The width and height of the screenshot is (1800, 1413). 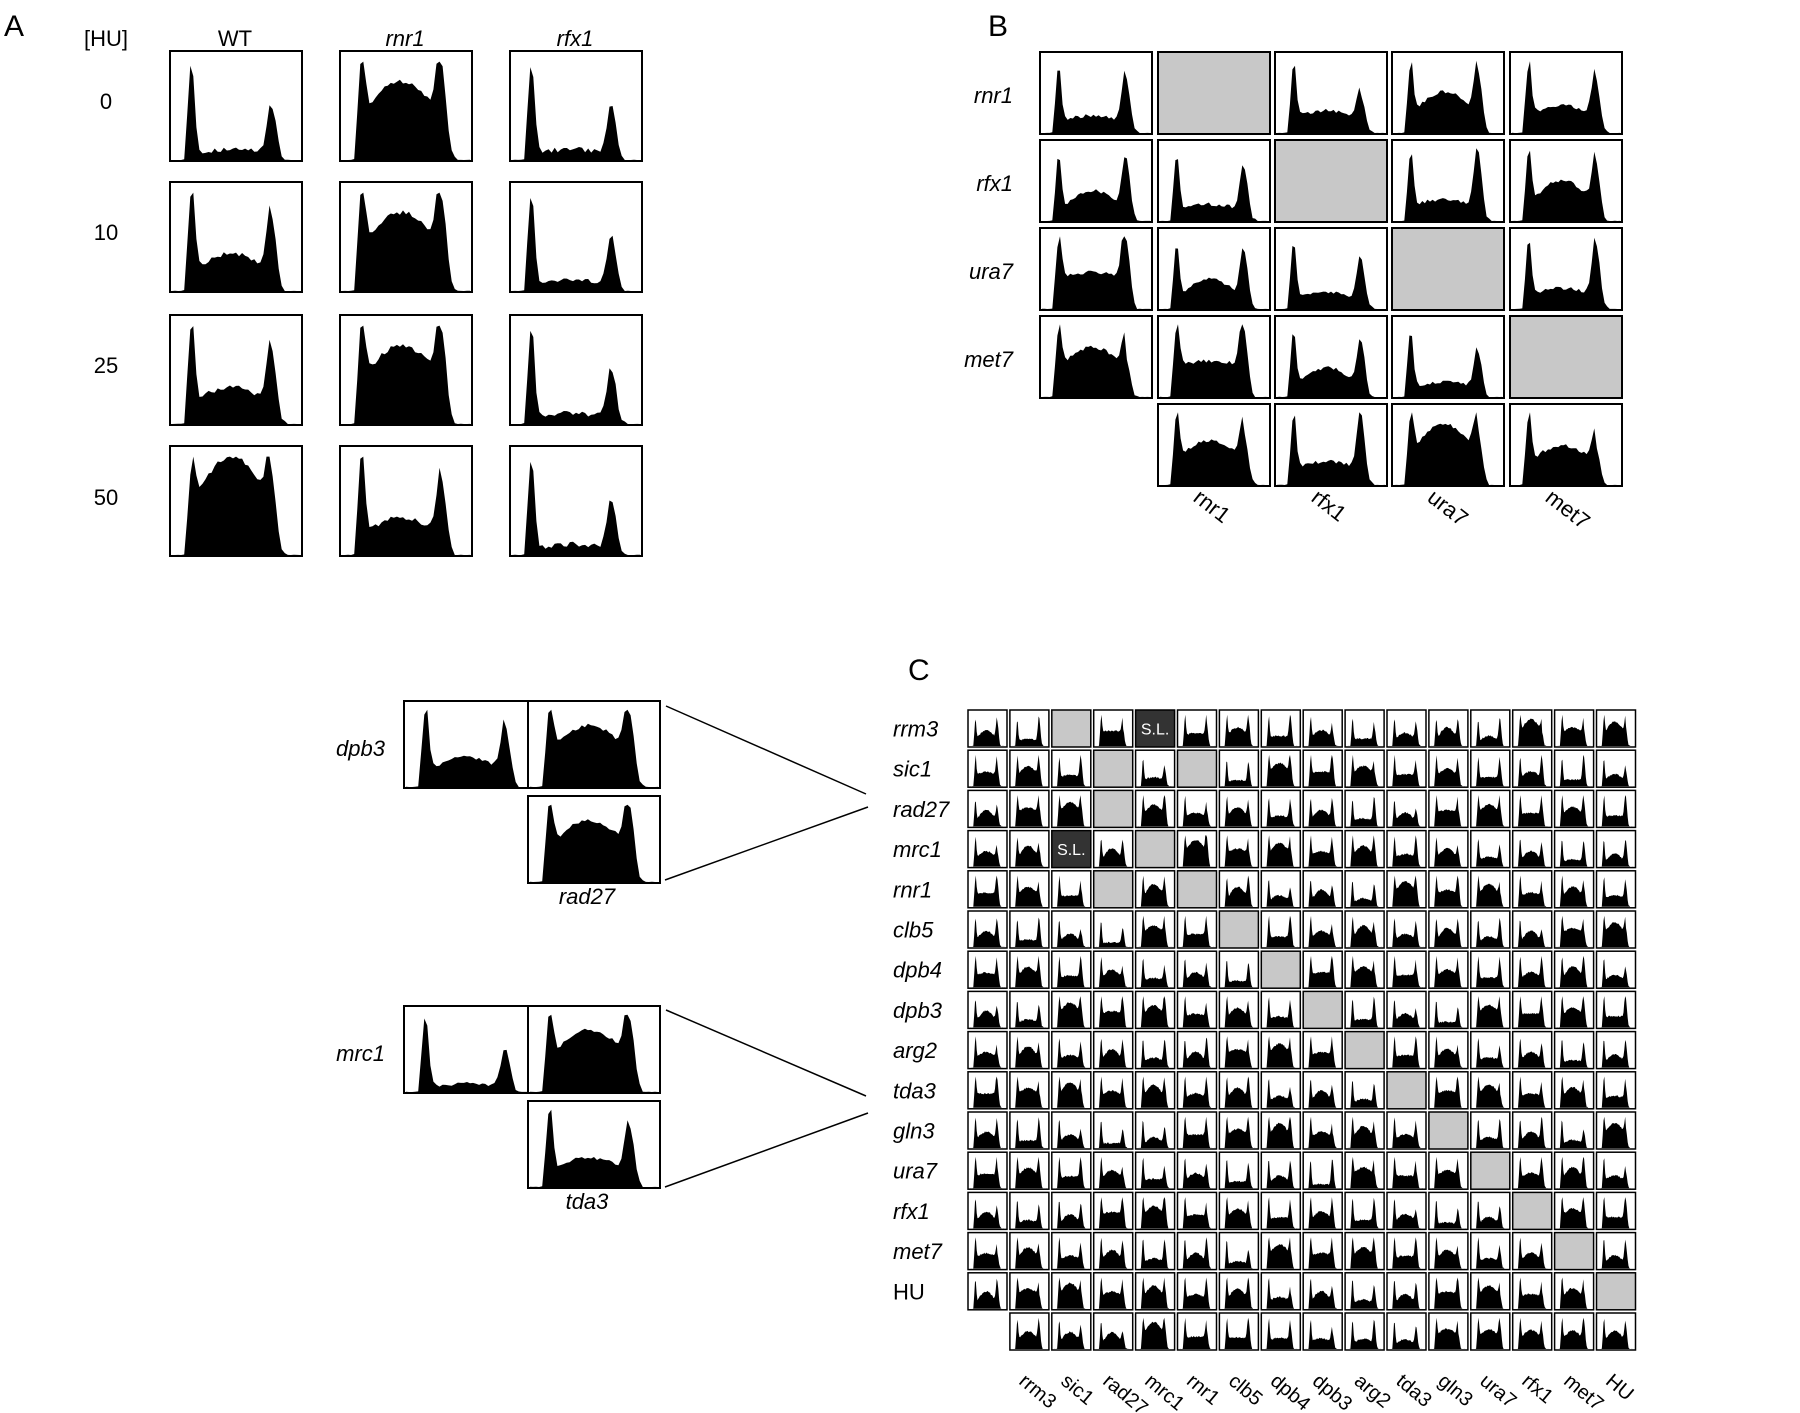 What do you see at coordinates (916, 729) in the screenshot?
I see `panel-c-row-label: rrm3` at bounding box center [916, 729].